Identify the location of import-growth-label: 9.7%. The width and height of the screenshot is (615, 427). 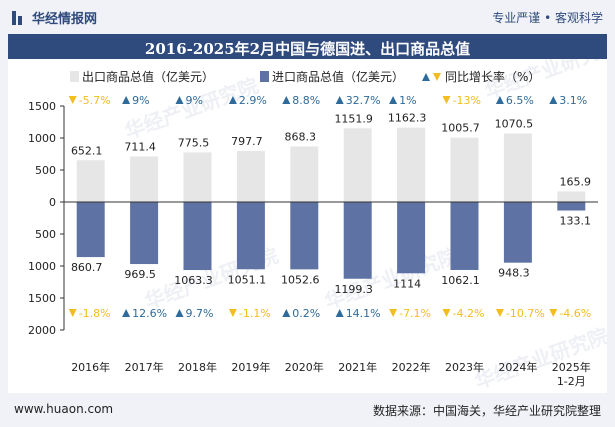
(200, 313).